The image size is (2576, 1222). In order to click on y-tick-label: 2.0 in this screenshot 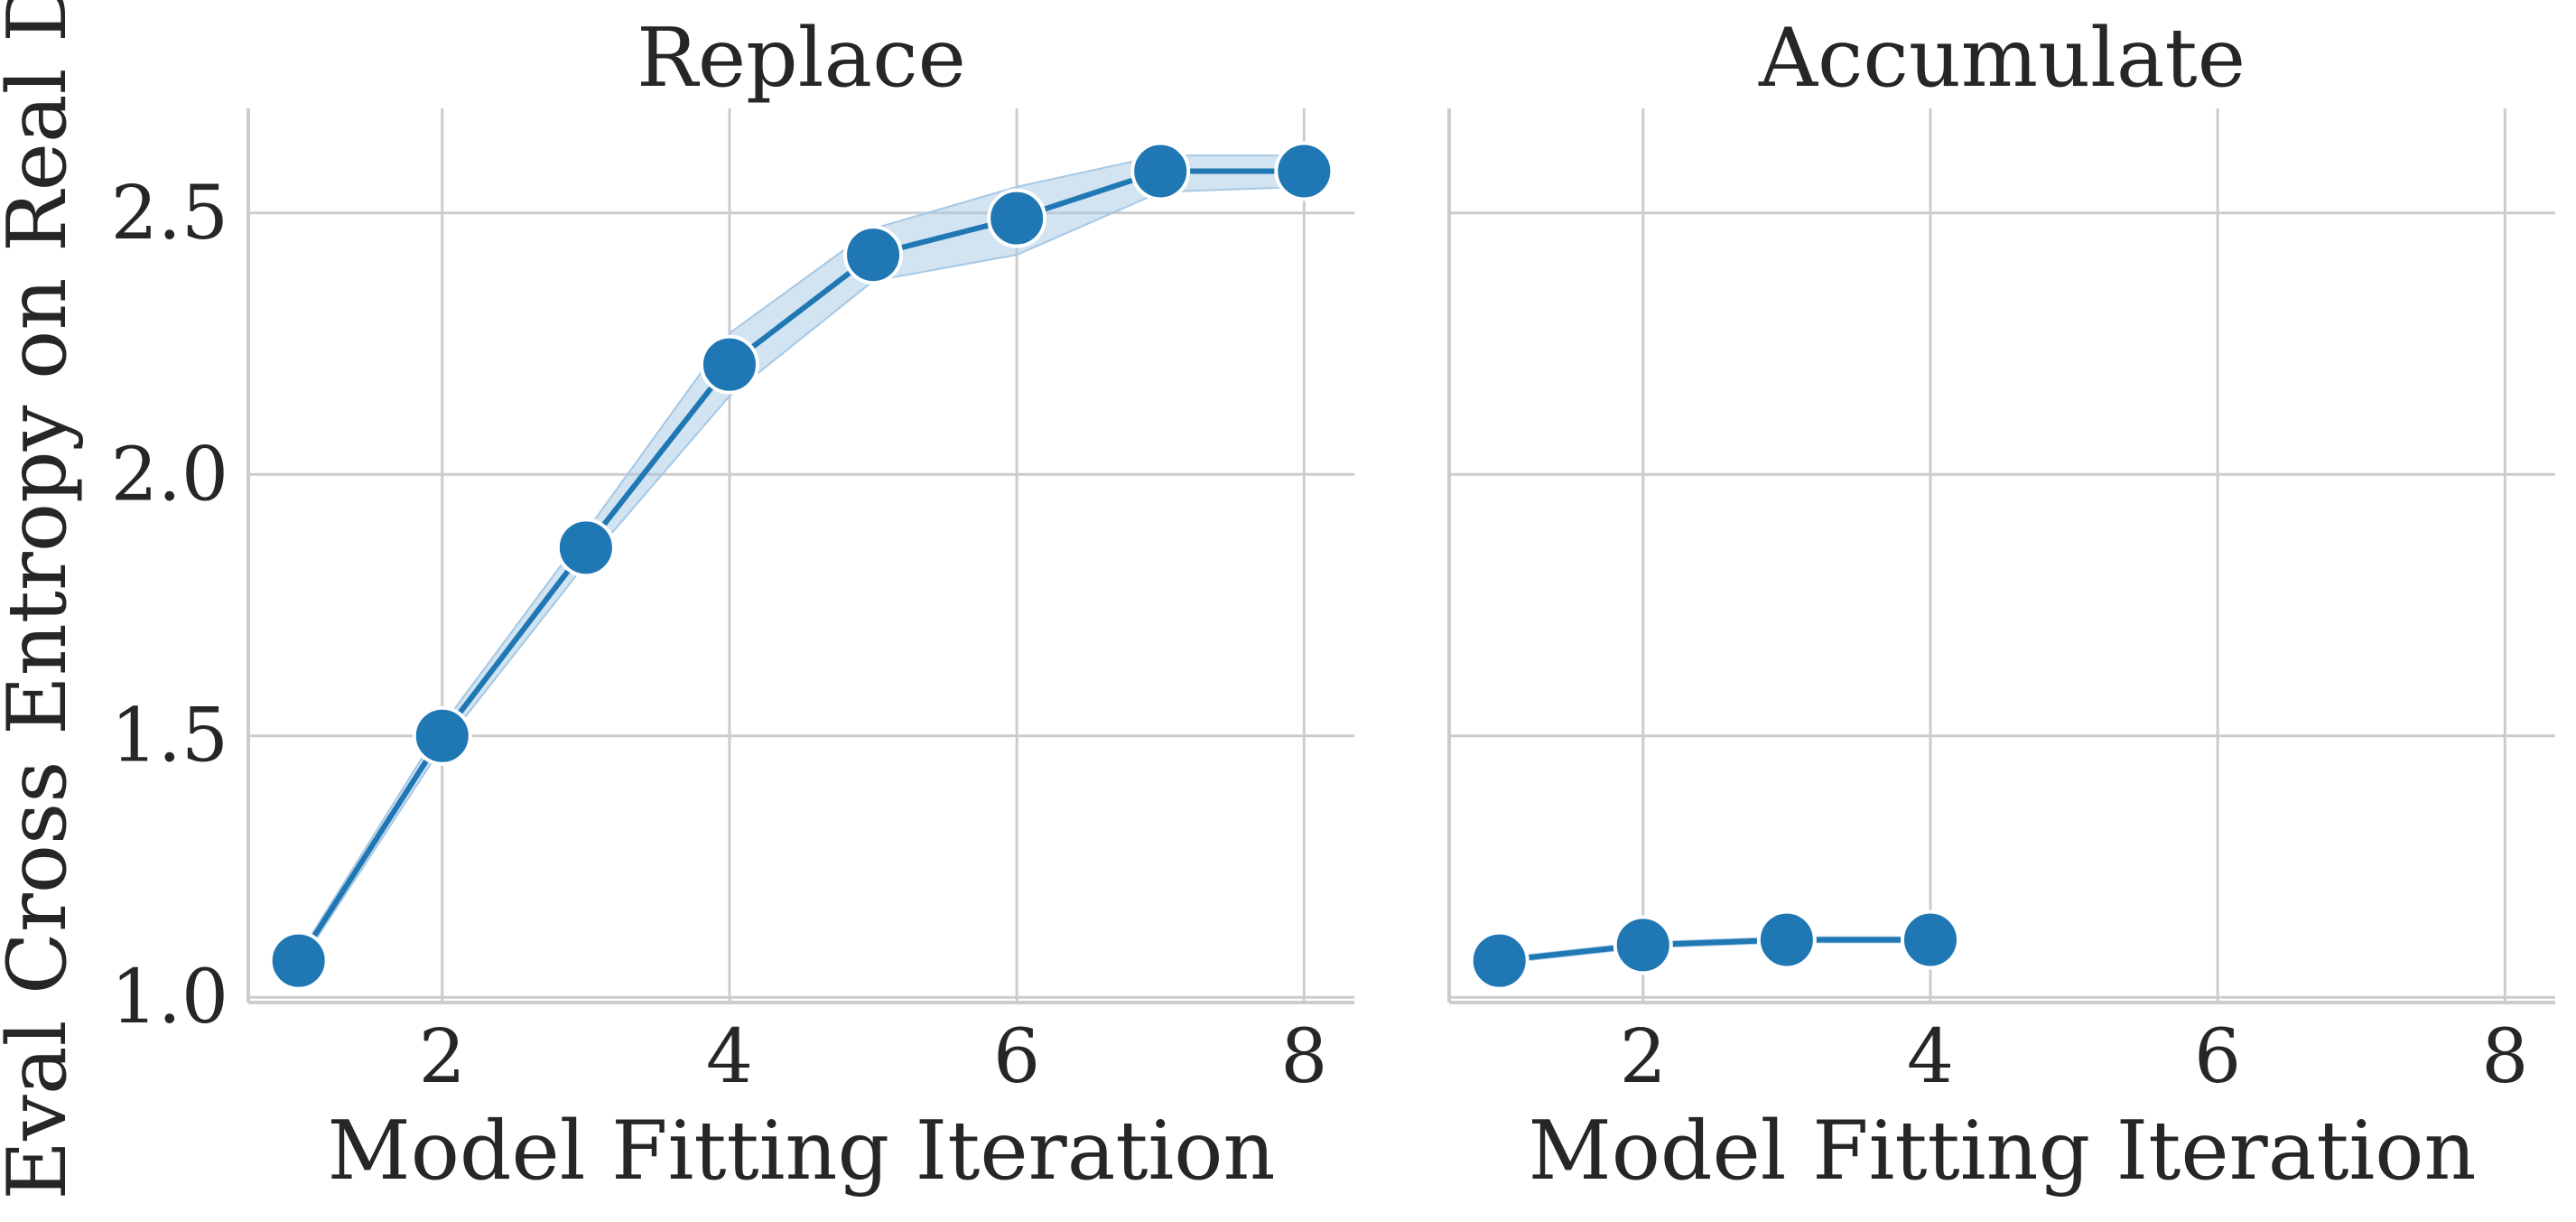, I will do `click(169, 475)`.